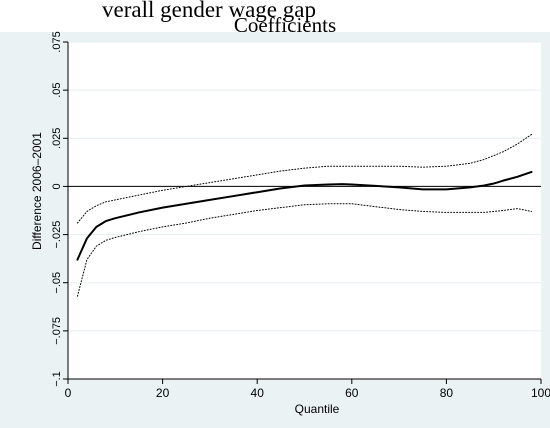  Describe the element at coordinates (68, 393) in the screenshot. I see `x-tick-label: 0` at that location.